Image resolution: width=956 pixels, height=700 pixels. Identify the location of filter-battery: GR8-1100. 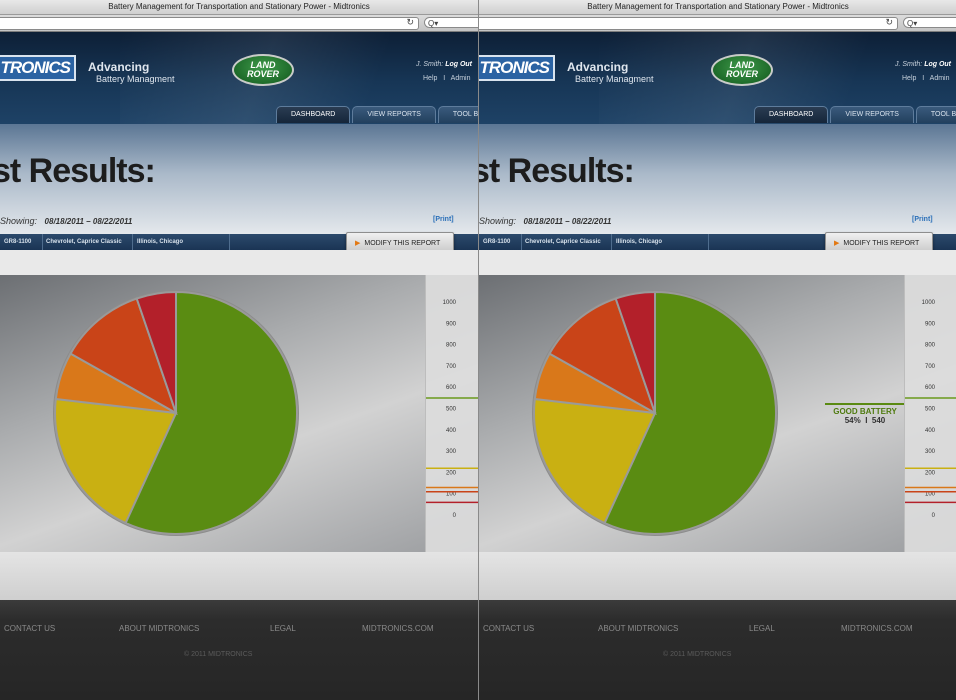
(500, 242).